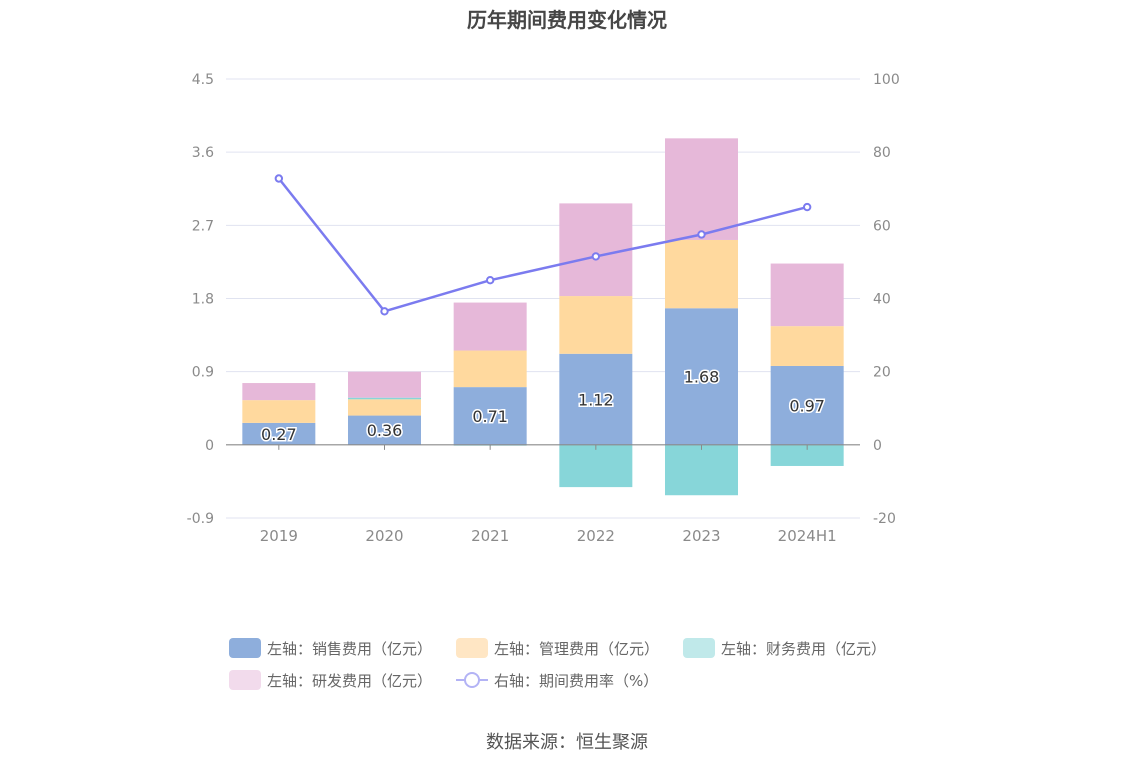  I want to click on bar-value-label: 0.97, so click(807, 405).